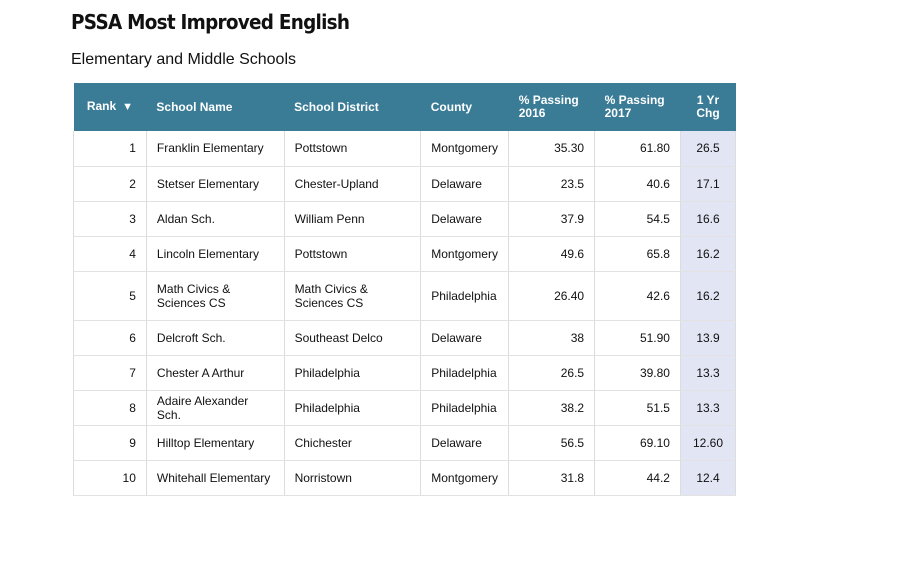 The image size is (911, 578). What do you see at coordinates (215, 219) in the screenshot?
I see `cell-school-name: Aldan Sch.` at bounding box center [215, 219].